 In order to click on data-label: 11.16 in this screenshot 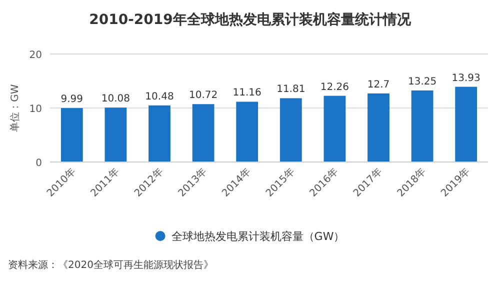, I will do `click(247, 93)`.